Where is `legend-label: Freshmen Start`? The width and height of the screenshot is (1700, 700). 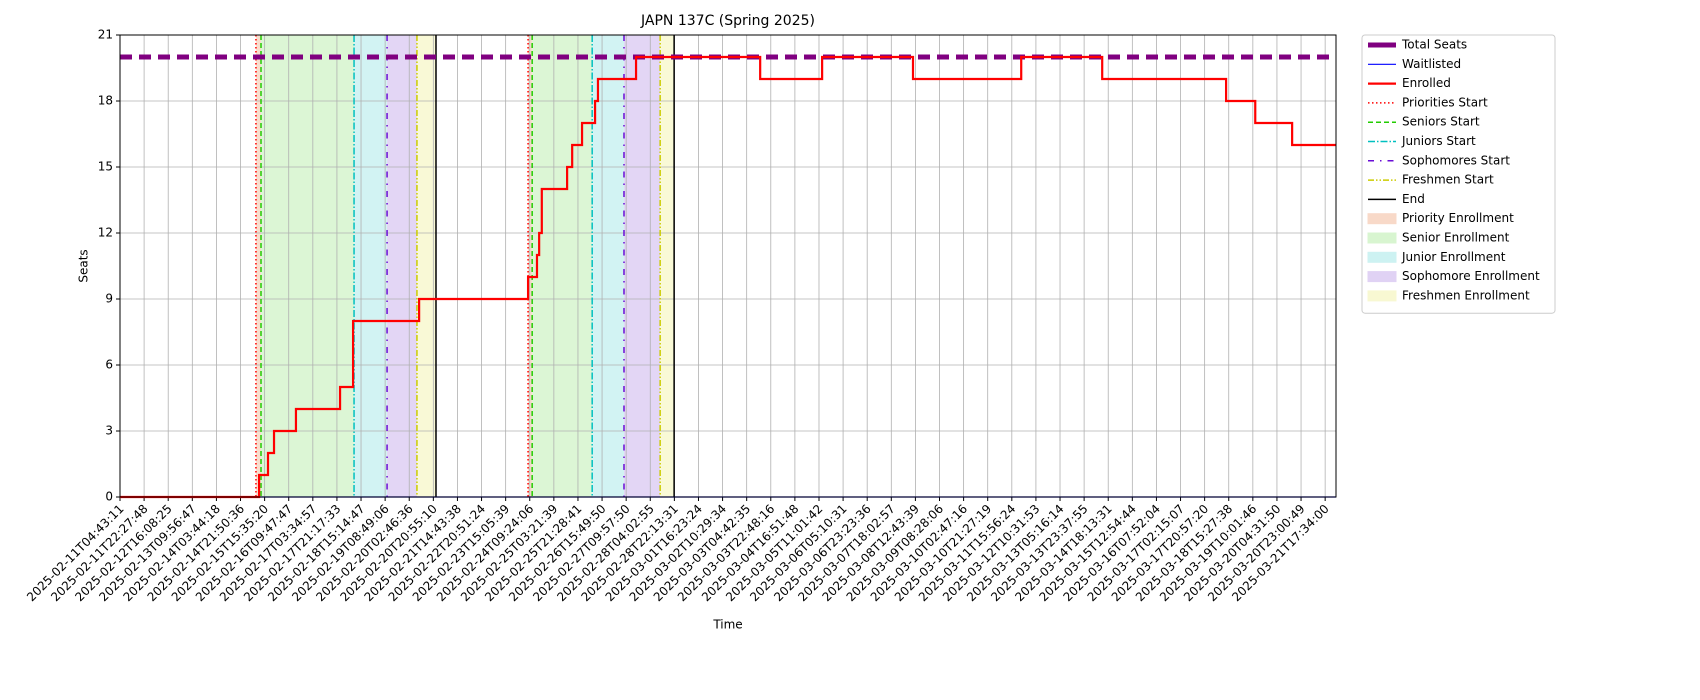
legend-label: Freshmen Start is located at coordinates (1448, 180).